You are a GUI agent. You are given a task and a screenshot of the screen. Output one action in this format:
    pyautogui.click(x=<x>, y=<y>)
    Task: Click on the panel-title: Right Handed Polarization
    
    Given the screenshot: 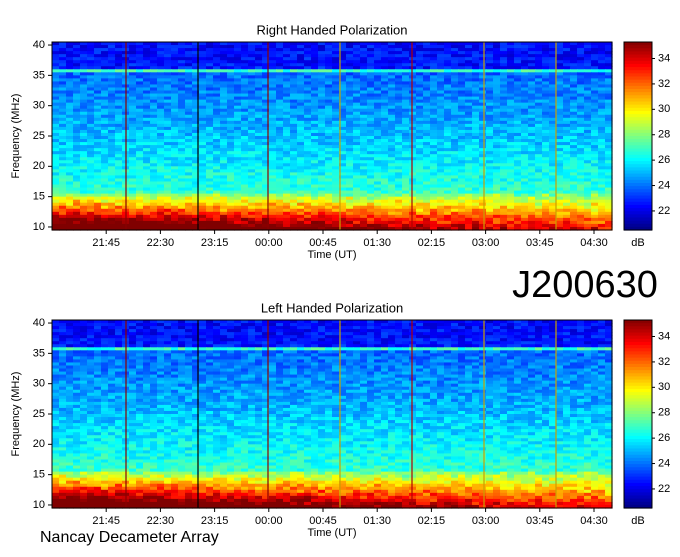 What is the action you would take?
    pyautogui.click(x=331, y=29)
    